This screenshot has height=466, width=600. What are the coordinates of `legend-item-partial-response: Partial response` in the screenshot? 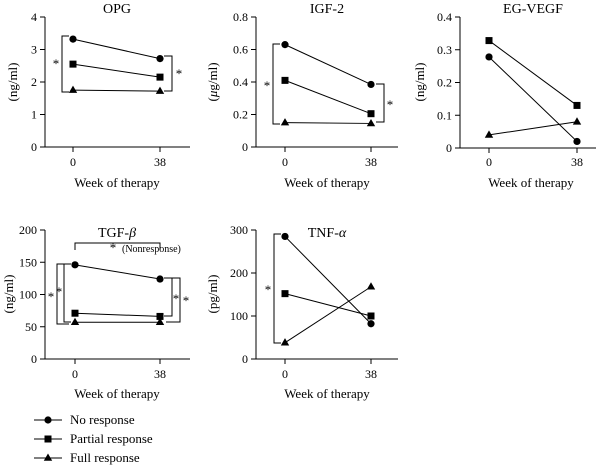 It's located at (93, 438).